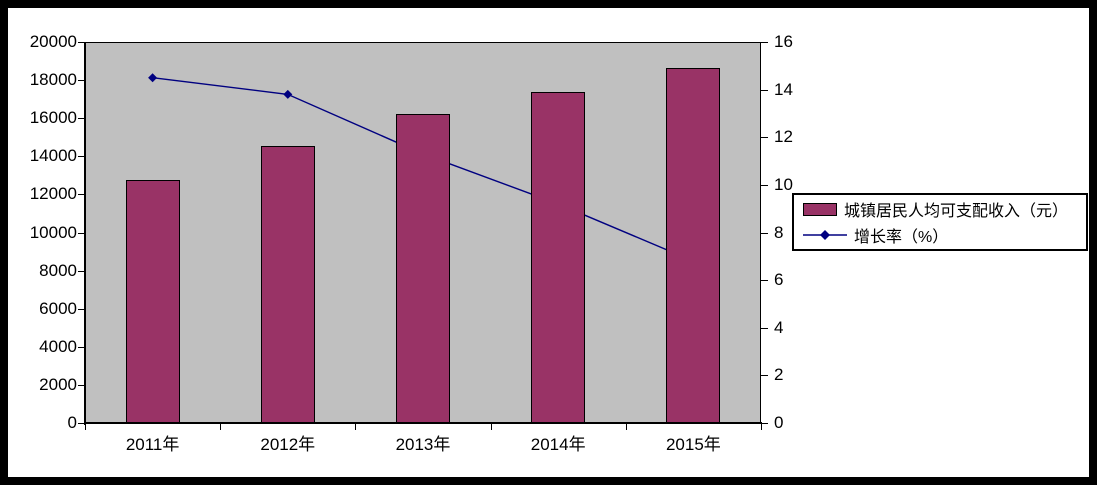 Image resolution: width=1097 pixels, height=485 pixels. What do you see at coordinates (58, 346) in the screenshot?
I see `y-axis-left-tick-label: 4000` at bounding box center [58, 346].